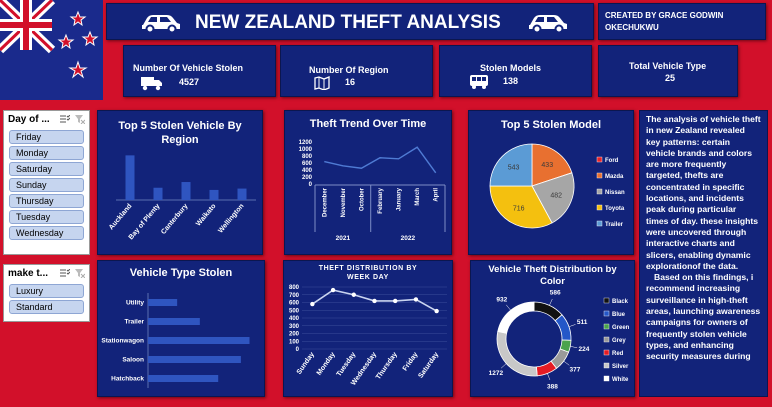 The height and width of the screenshot is (407, 772). What do you see at coordinates (122, 341) in the screenshot?
I see `tick-label: Stationwagon` at bounding box center [122, 341].